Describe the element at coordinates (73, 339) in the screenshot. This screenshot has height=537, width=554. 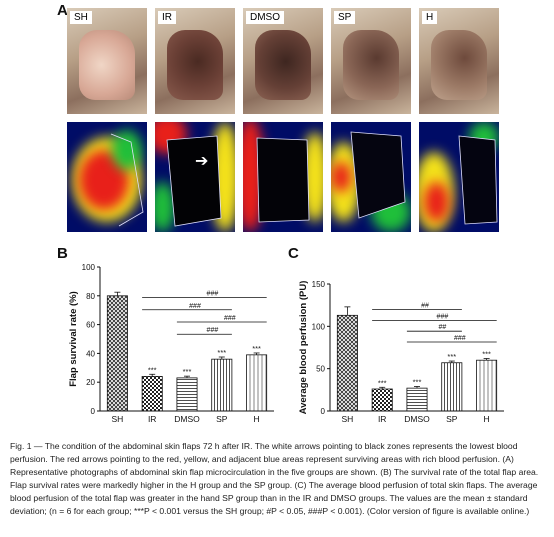
I see `y-axis-title: Flap survival rate (%)` at that location.